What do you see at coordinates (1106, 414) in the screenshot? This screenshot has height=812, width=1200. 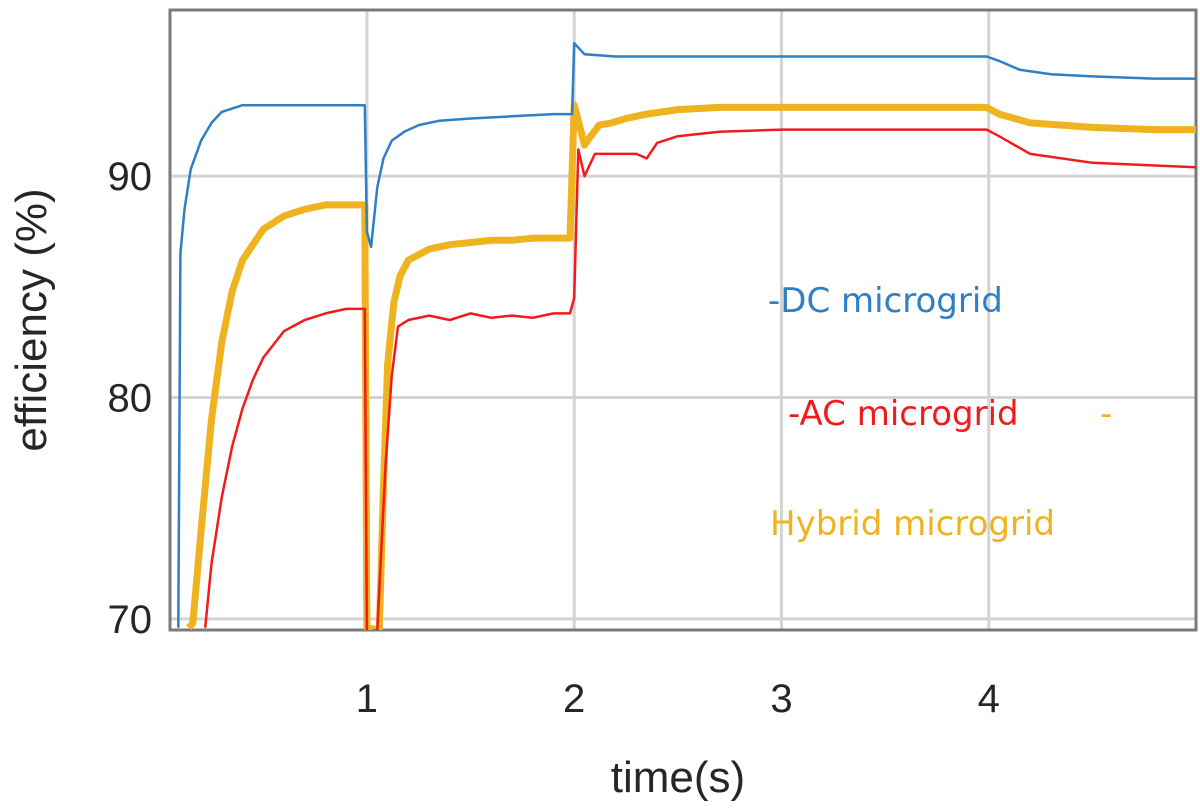 I see `legend-hybrid-marker: -` at bounding box center [1106, 414].